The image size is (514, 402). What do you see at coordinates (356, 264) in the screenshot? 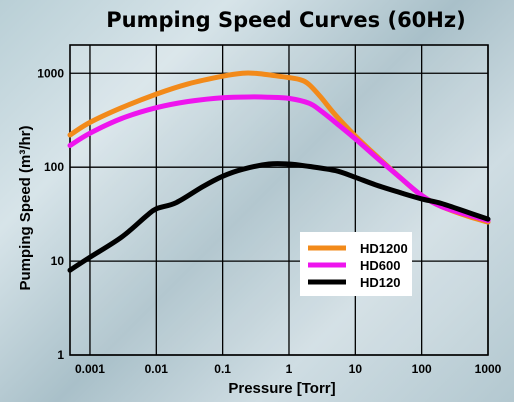
I see `legend: HD1200 HD600 HD120` at bounding box center [356, 264].